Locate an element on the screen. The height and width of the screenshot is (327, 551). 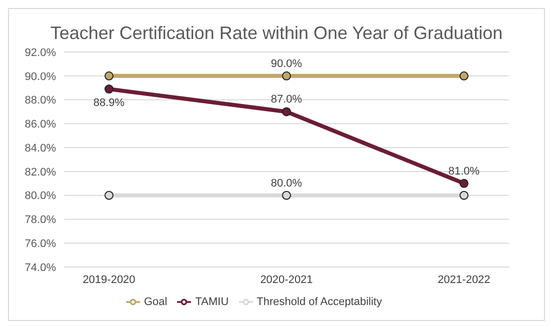
y-tick-label: 92.0% is located at coordinates (40, 52).